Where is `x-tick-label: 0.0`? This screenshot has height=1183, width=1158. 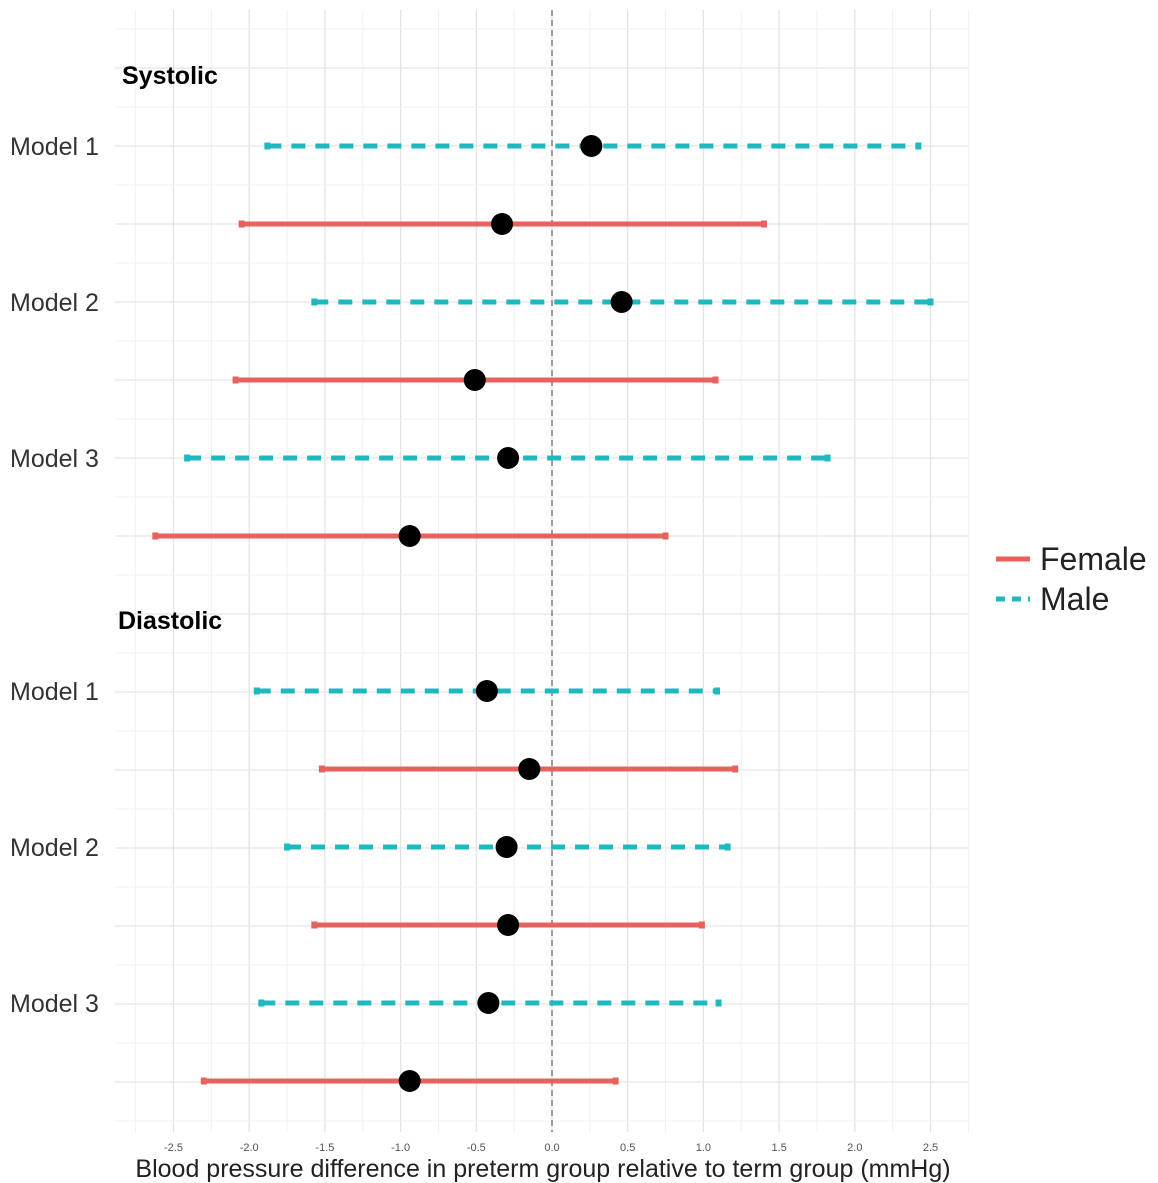
x-tick-label: 0.0 is located at coordinates (551, 1148).